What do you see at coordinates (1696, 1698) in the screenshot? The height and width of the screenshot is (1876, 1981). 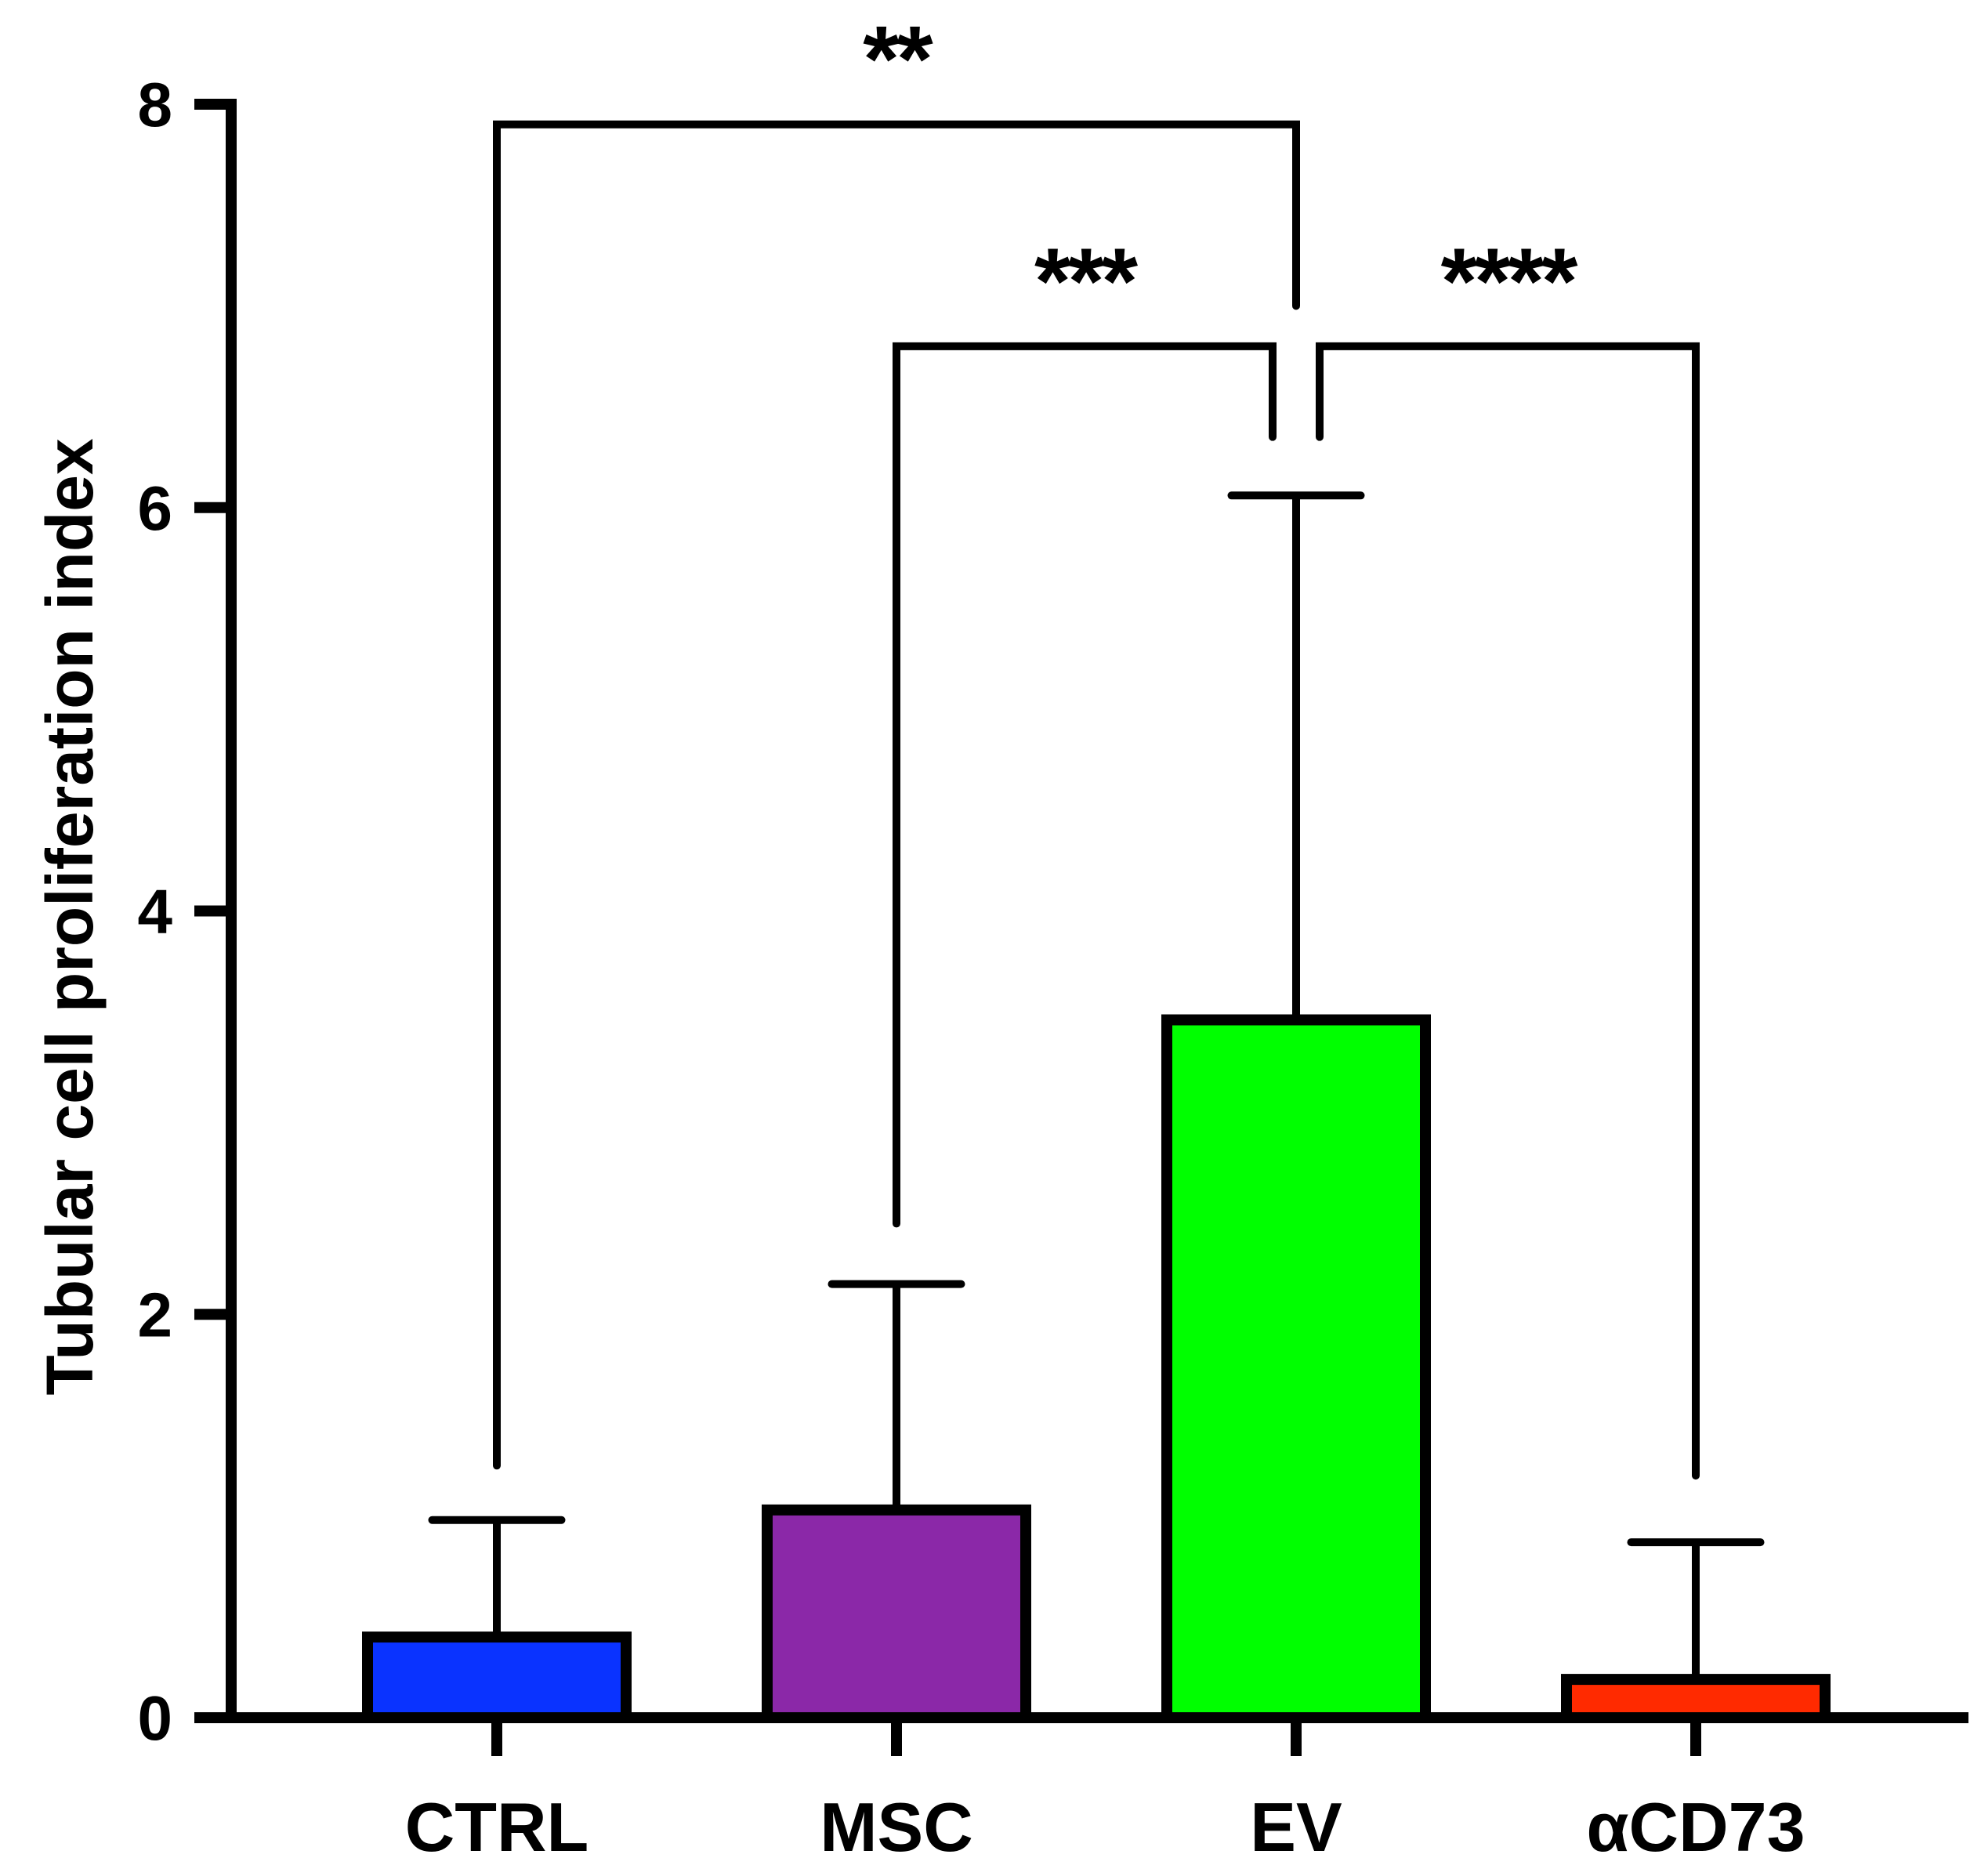 I see `bar-cd73` at bounding box center [1696, 1698].